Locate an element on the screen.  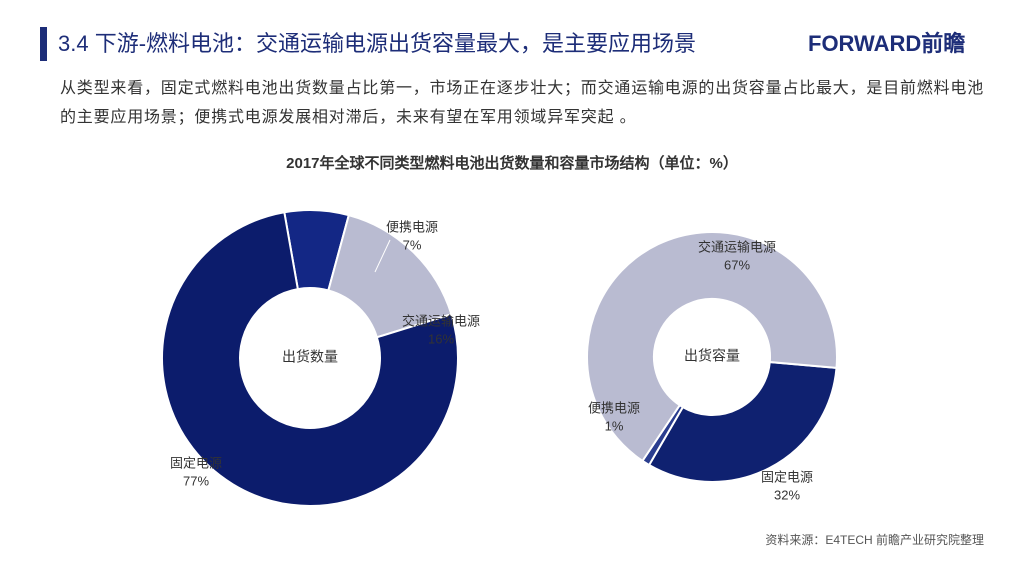
value-label: 1% is located at coordinates (614, 425).